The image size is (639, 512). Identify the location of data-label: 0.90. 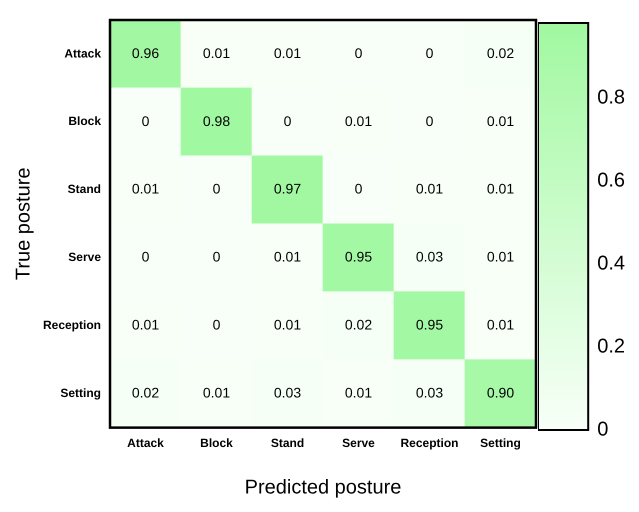
(500, 392).